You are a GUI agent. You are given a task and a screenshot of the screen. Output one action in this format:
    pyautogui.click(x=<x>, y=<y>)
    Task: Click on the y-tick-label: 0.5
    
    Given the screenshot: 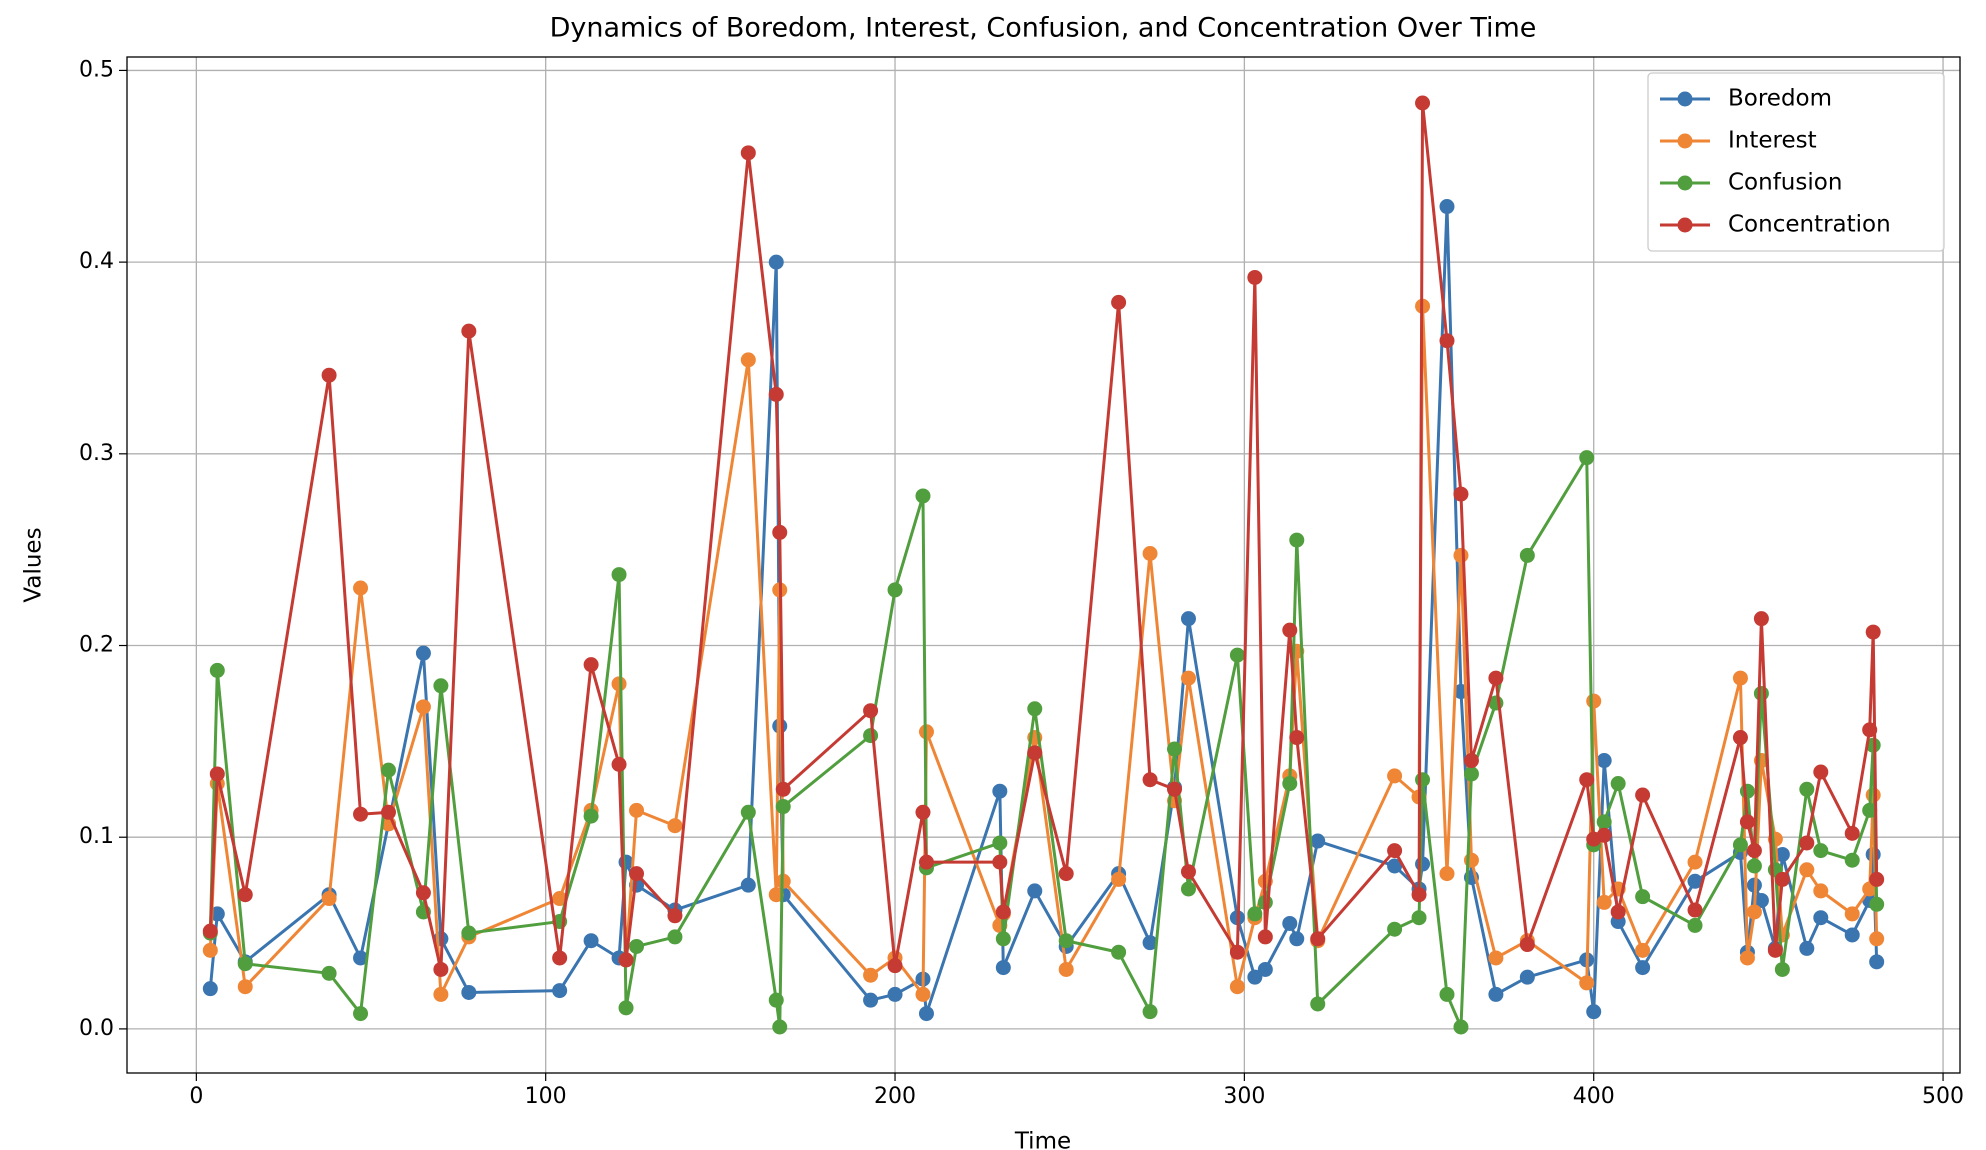 What is the action you would take?
    pyautogui.click(x=96, y=69)
    